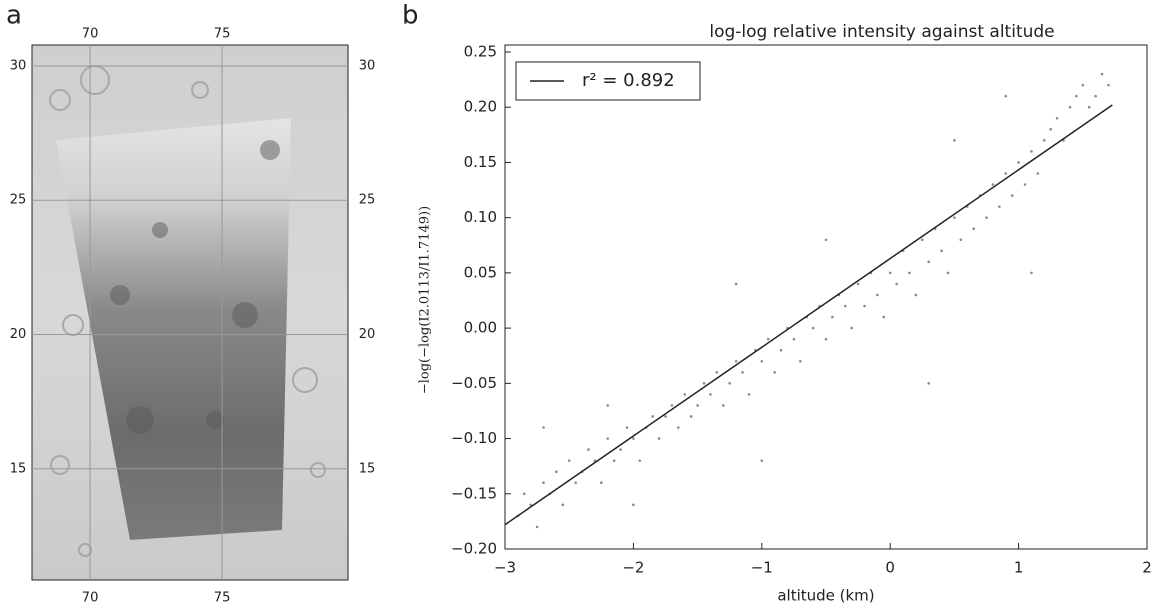 The width and height of the screenshot is (1157, 611). What do you see at coordinates (505, 568) in the screenshot?
I see `x-tick-label: −3` at bounding box center [505, 568].